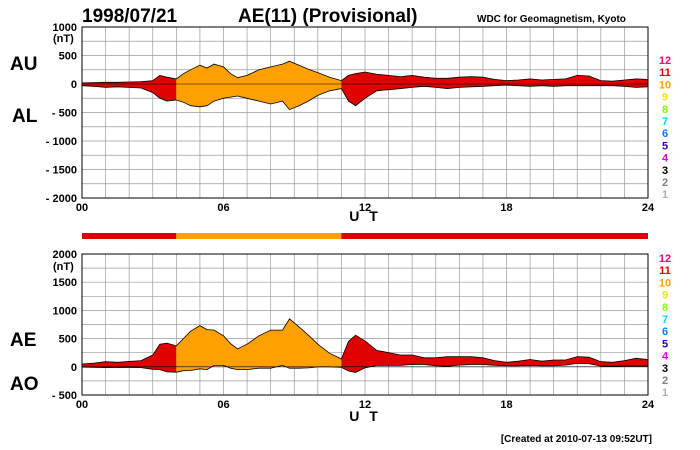  What do you see at coordinates (61, 142) in the screenshot?
I see `y-tick-label: - 1000` at bounding box center [61, 142].